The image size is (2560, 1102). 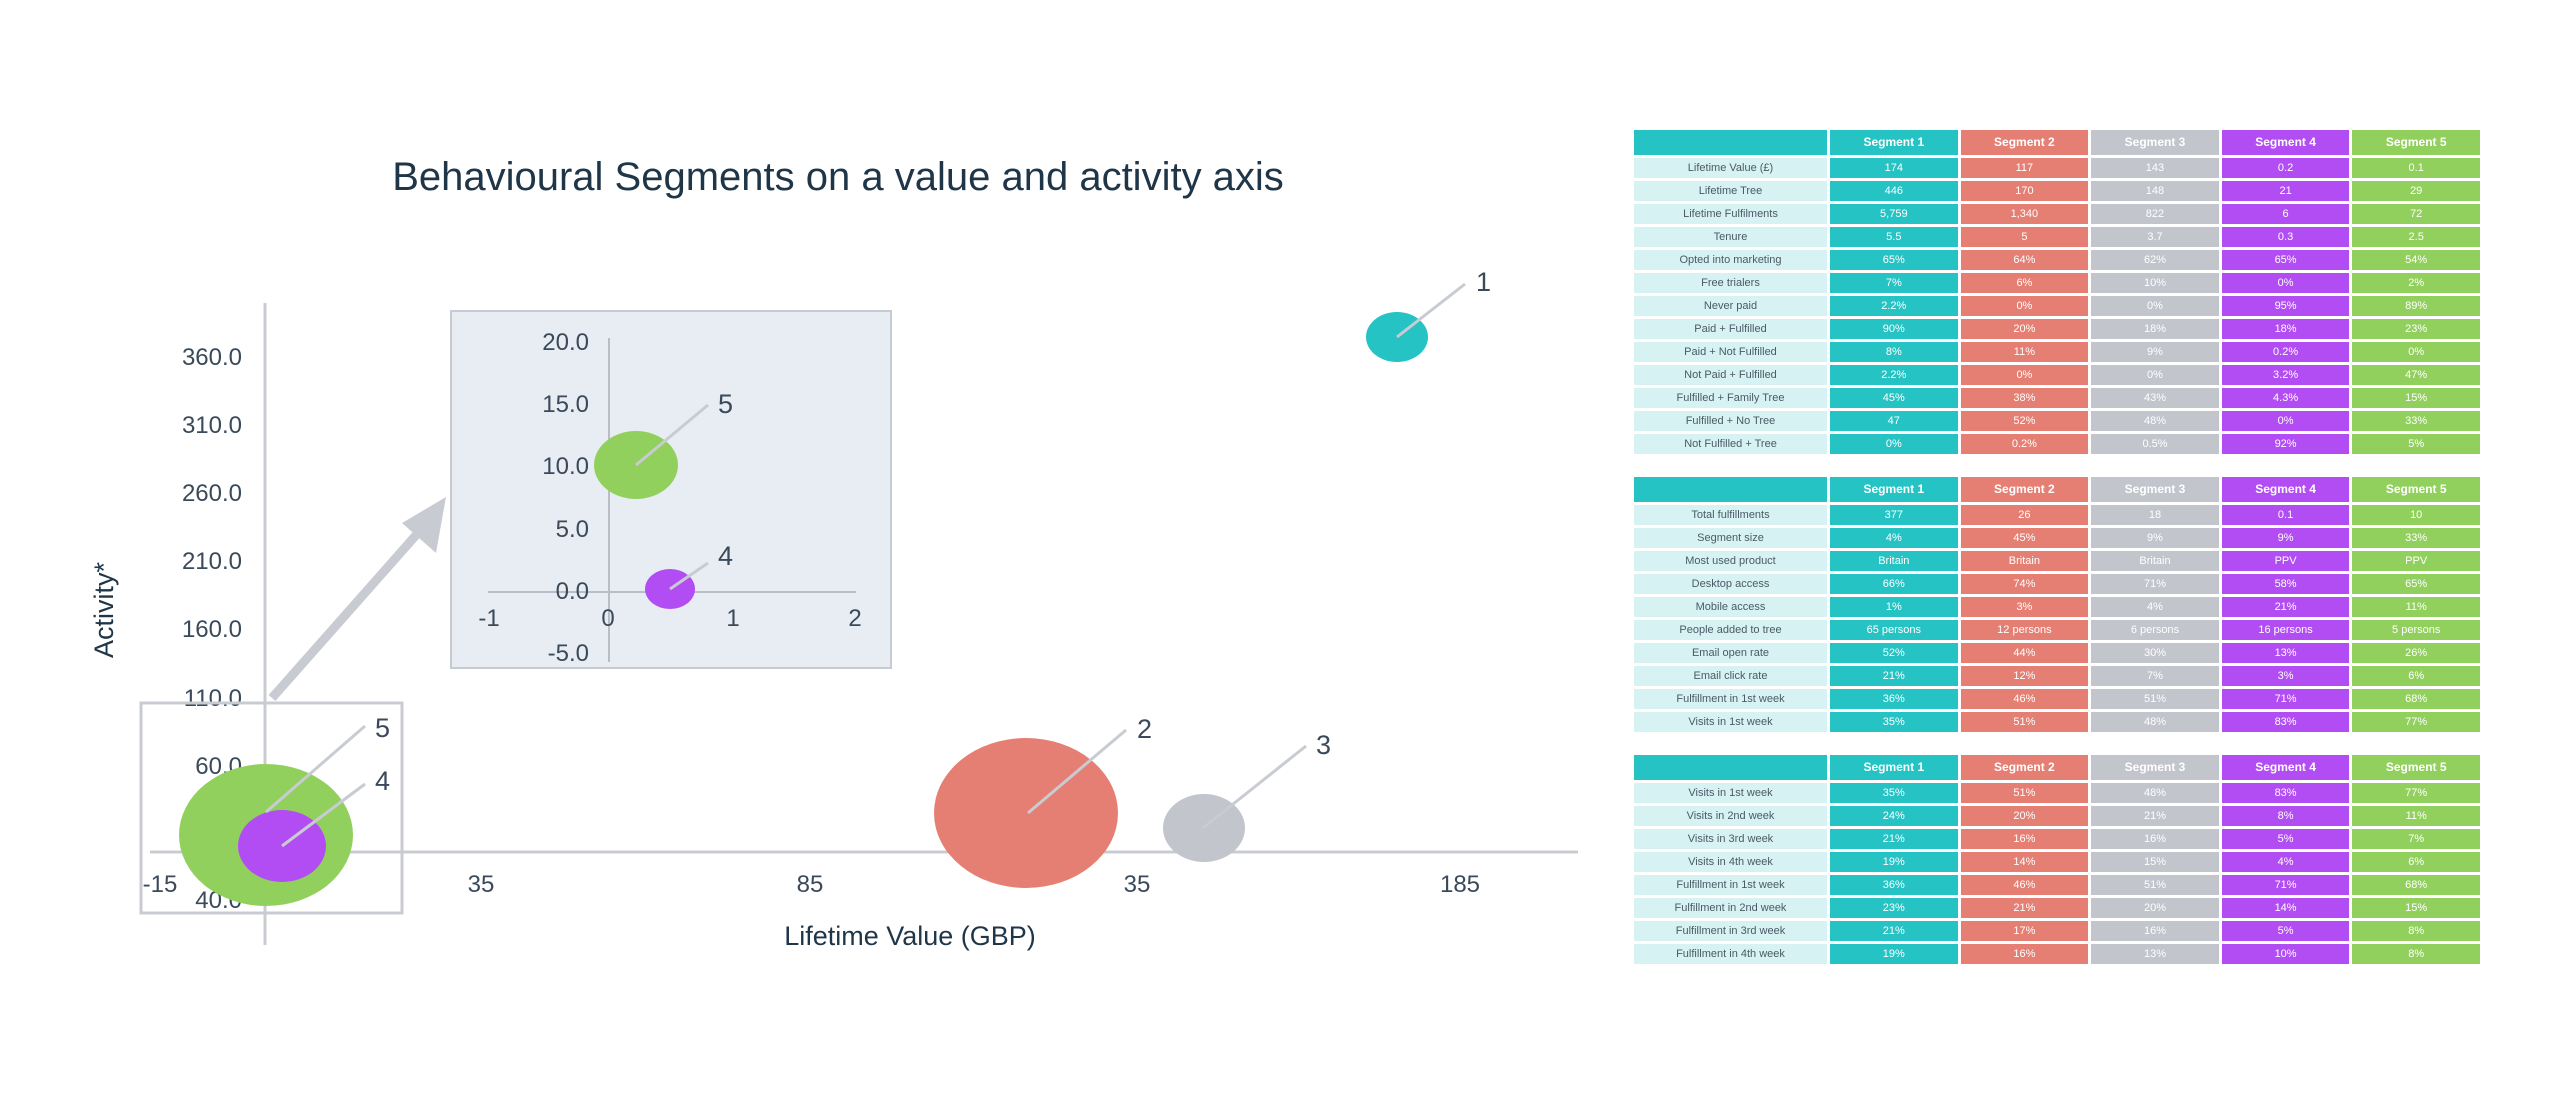 I want to click on table-row: Free trialers 7% 6% 10% 0% 2%, so click(x=2057, y=283).